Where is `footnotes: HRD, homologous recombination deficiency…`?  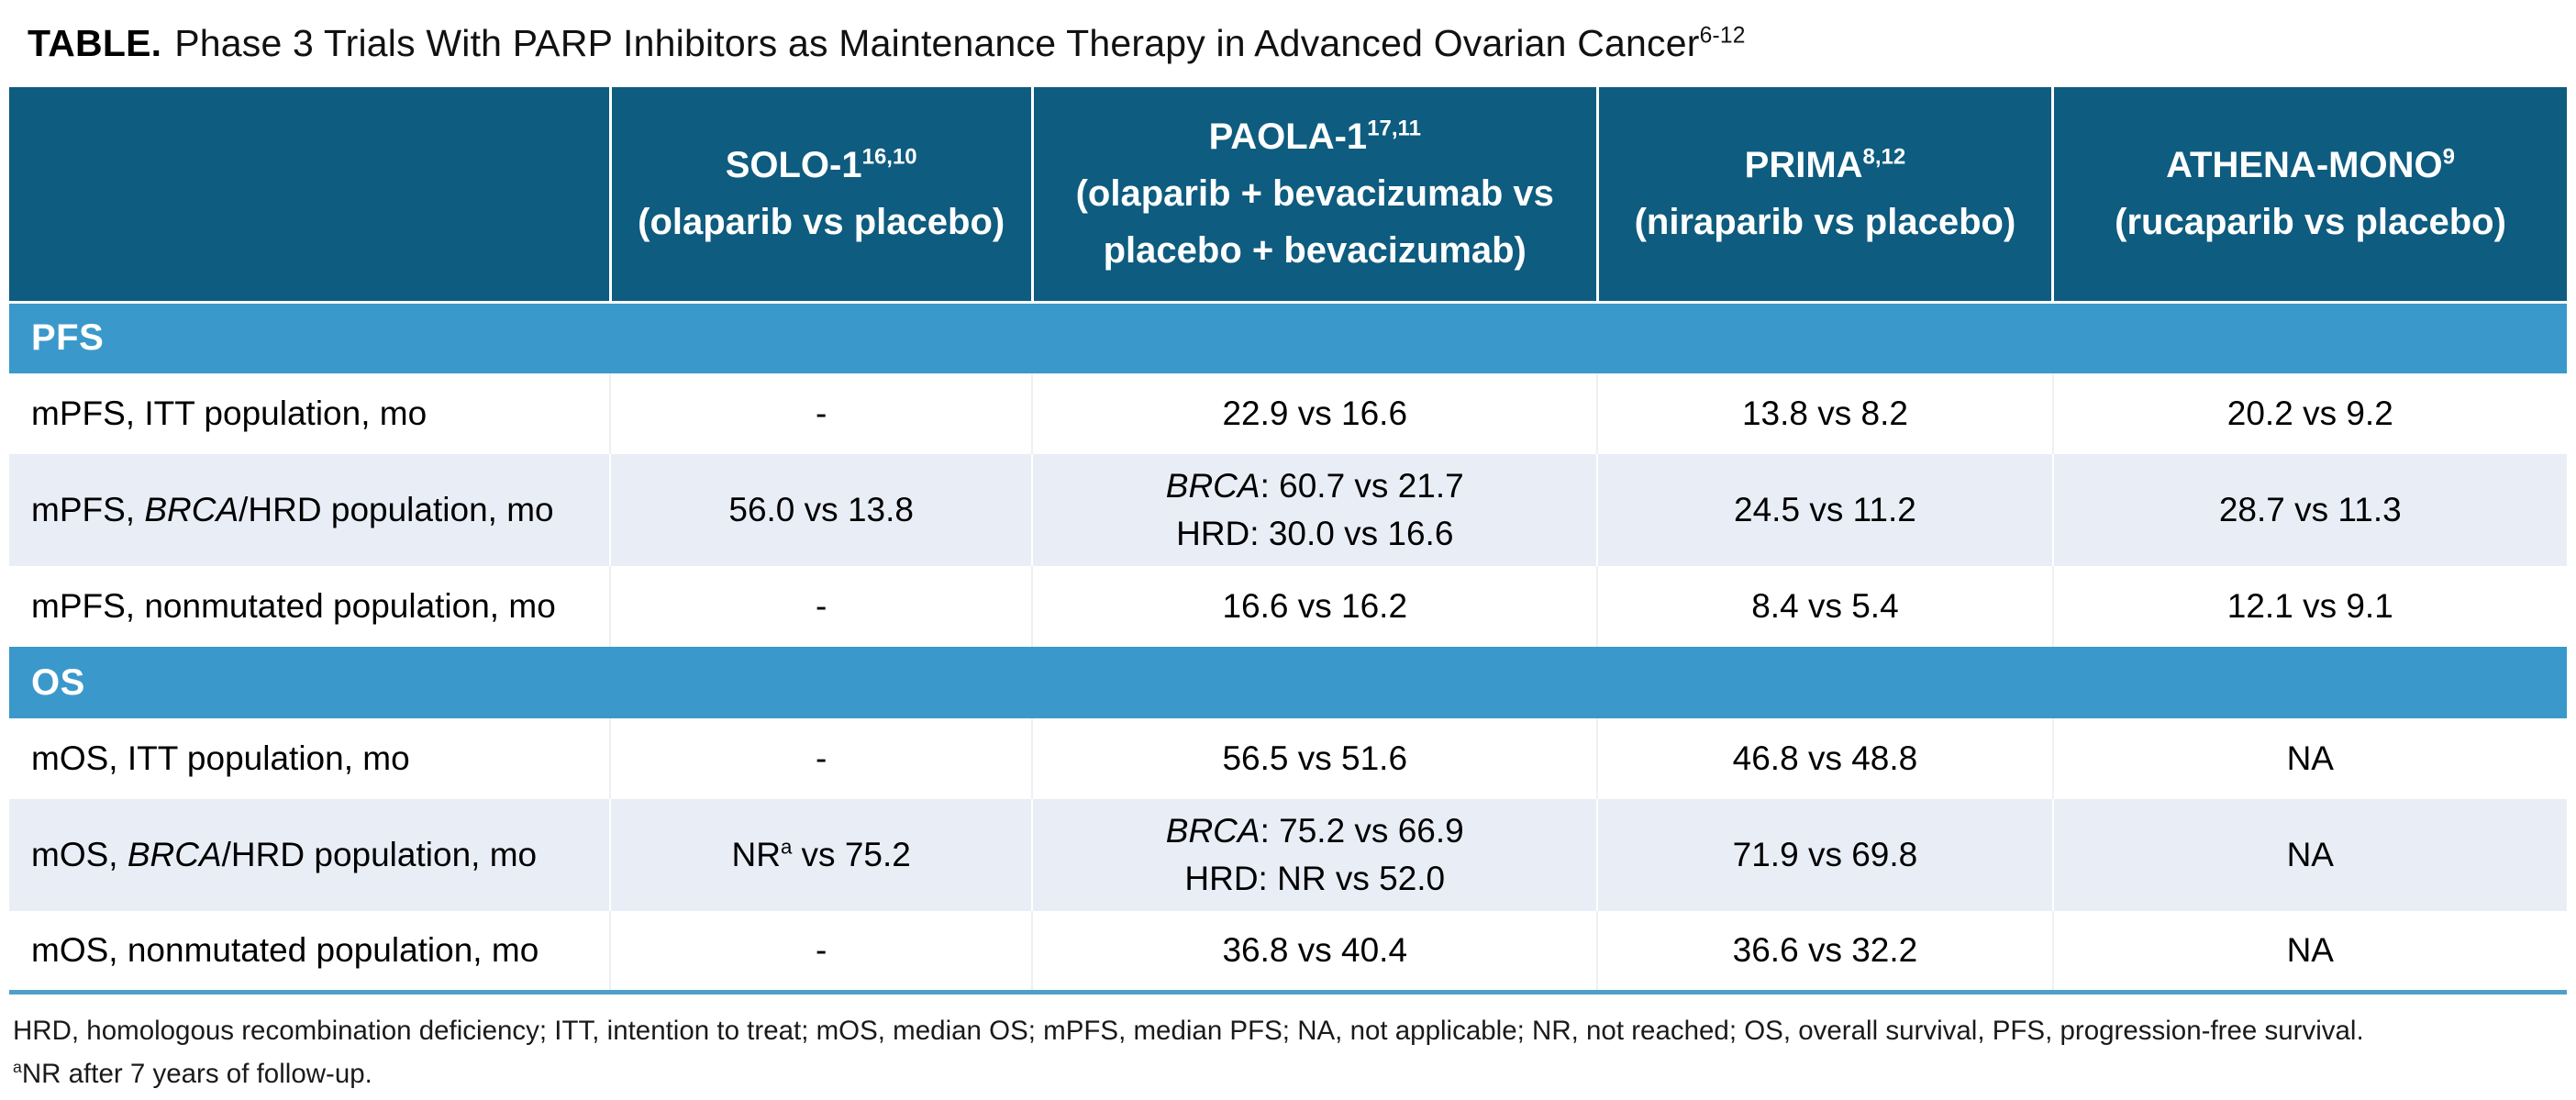 footnotes: HRD, homologous recombination deficiency… is located at coordinates (1288, 1045).